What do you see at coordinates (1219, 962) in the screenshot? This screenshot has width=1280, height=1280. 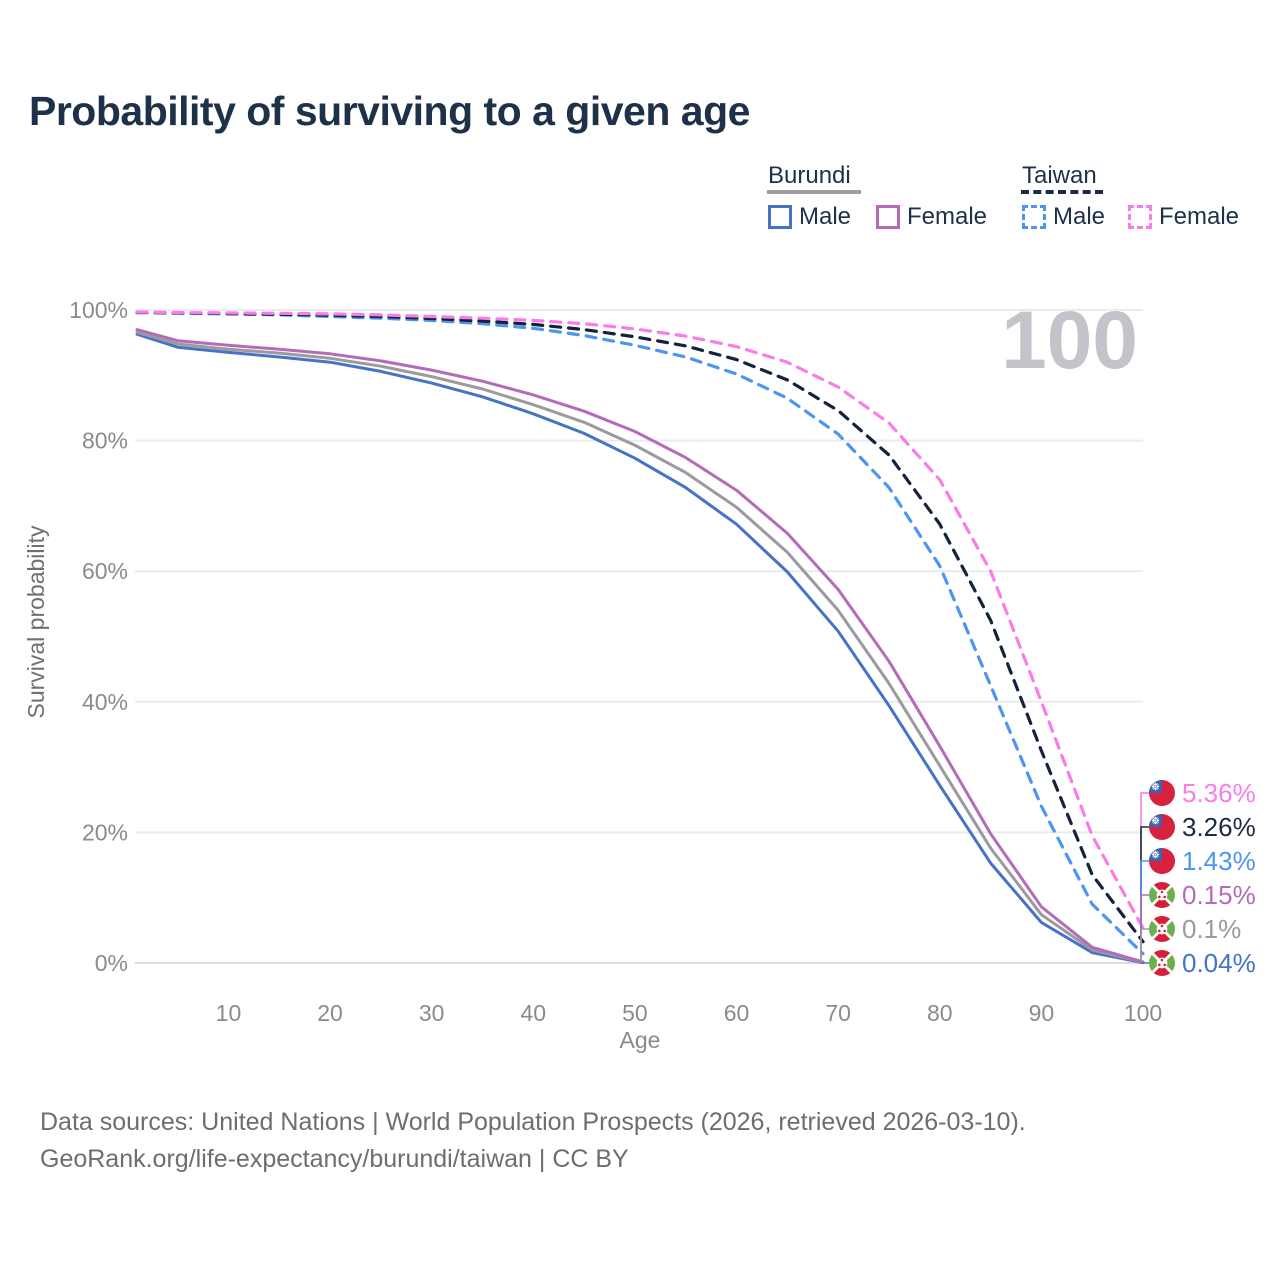 I see `end-label-value: 0.04%` at bounding box center [1219, 962].